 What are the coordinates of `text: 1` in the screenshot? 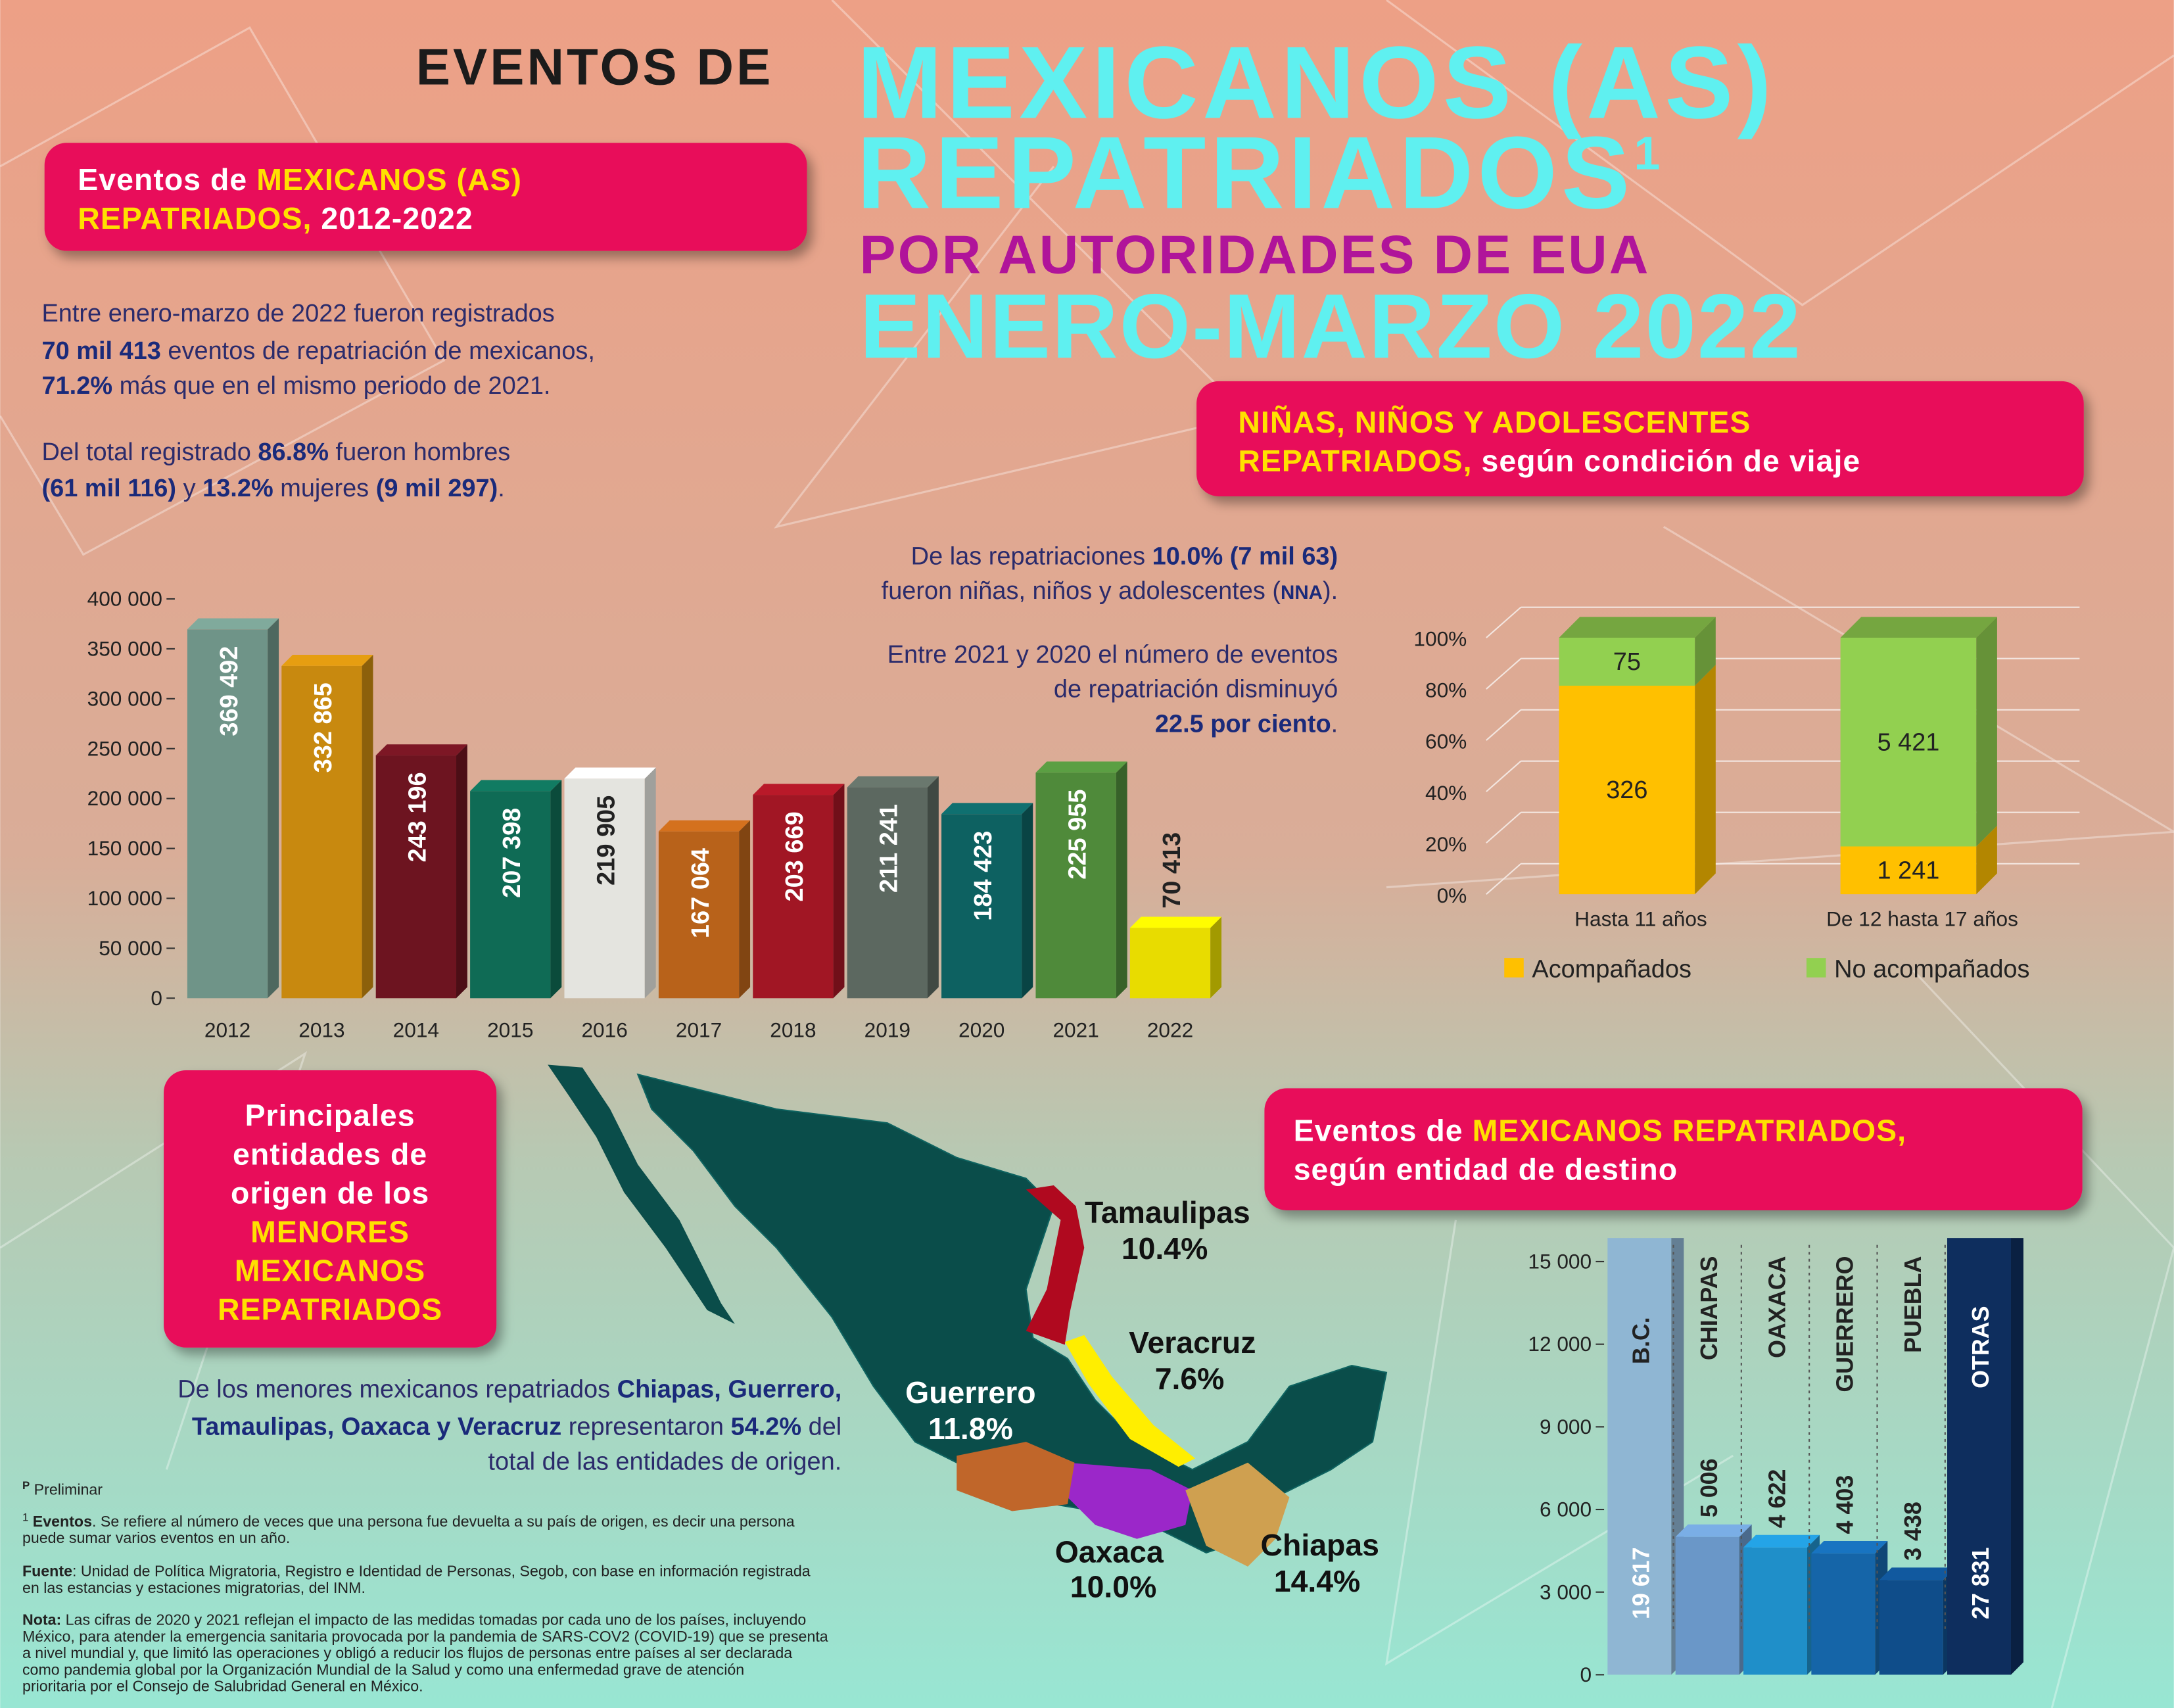 It's located at (25, 1517).